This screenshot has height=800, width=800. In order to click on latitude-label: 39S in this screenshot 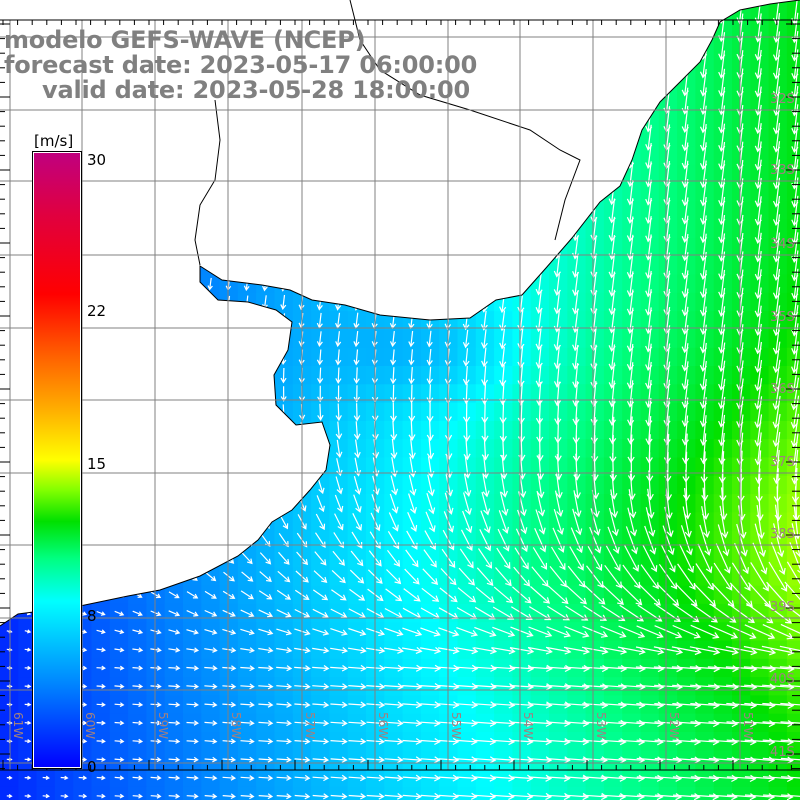, I will do `click(782, 607)`.